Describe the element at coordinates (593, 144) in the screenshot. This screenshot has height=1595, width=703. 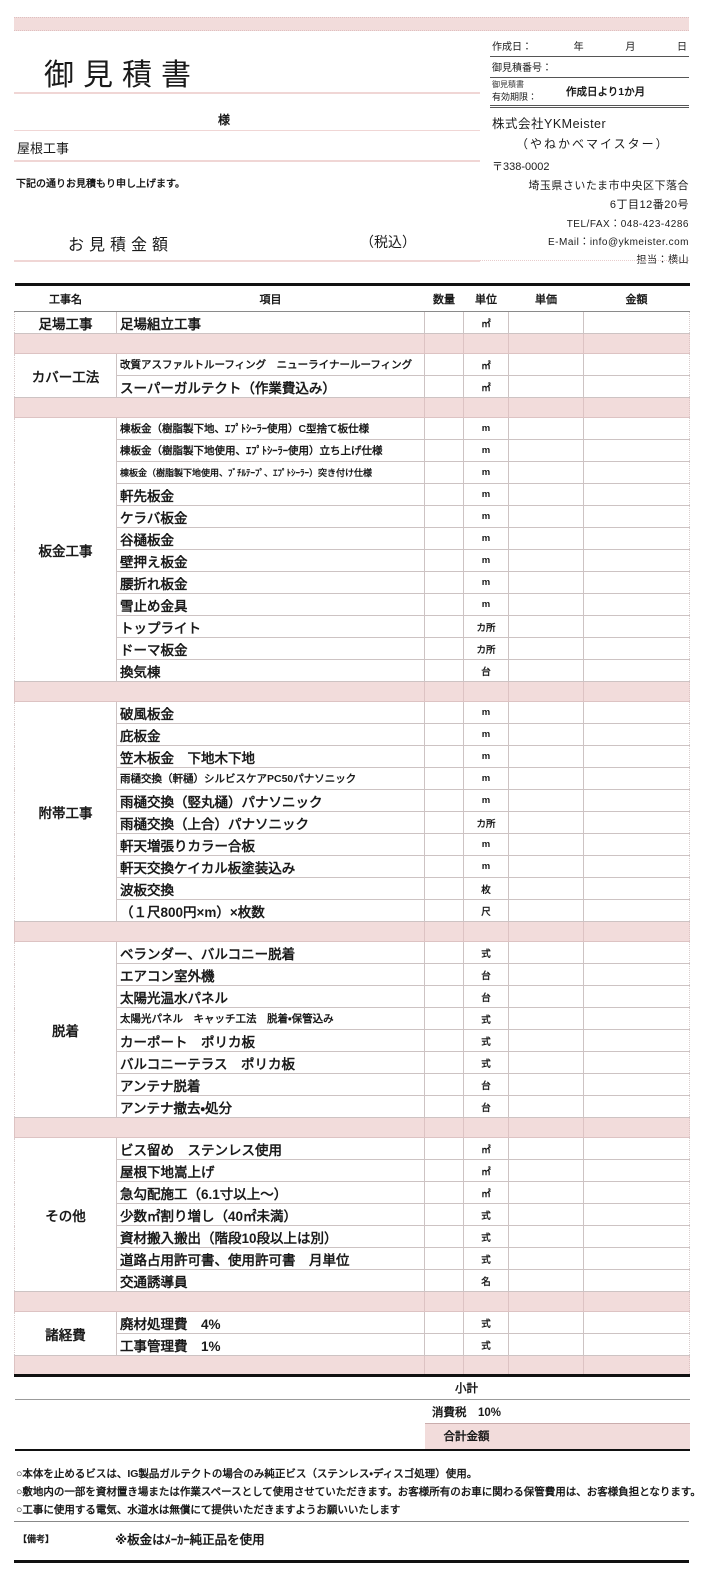
I see `company-kana: （やねかべマイスター）` at that location.